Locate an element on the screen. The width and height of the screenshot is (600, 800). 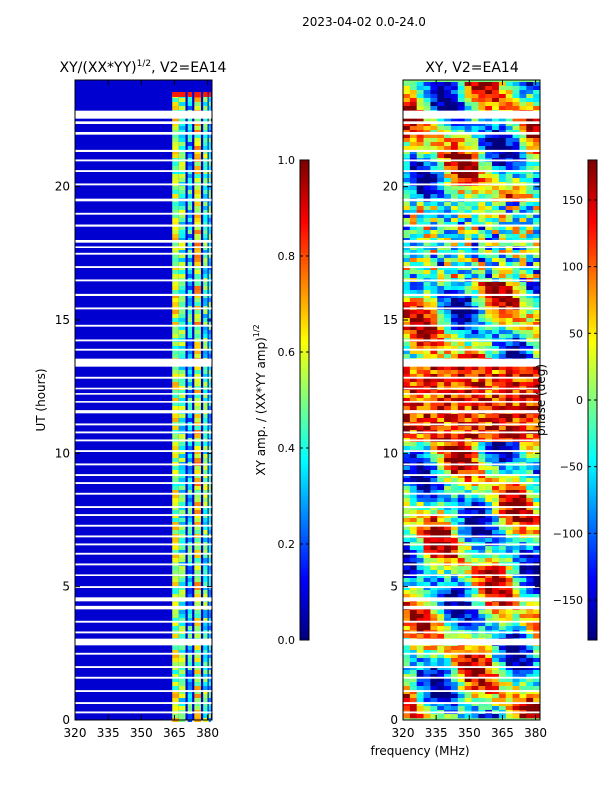
y-tick-label: 20 is located at coordinates (62, 187).